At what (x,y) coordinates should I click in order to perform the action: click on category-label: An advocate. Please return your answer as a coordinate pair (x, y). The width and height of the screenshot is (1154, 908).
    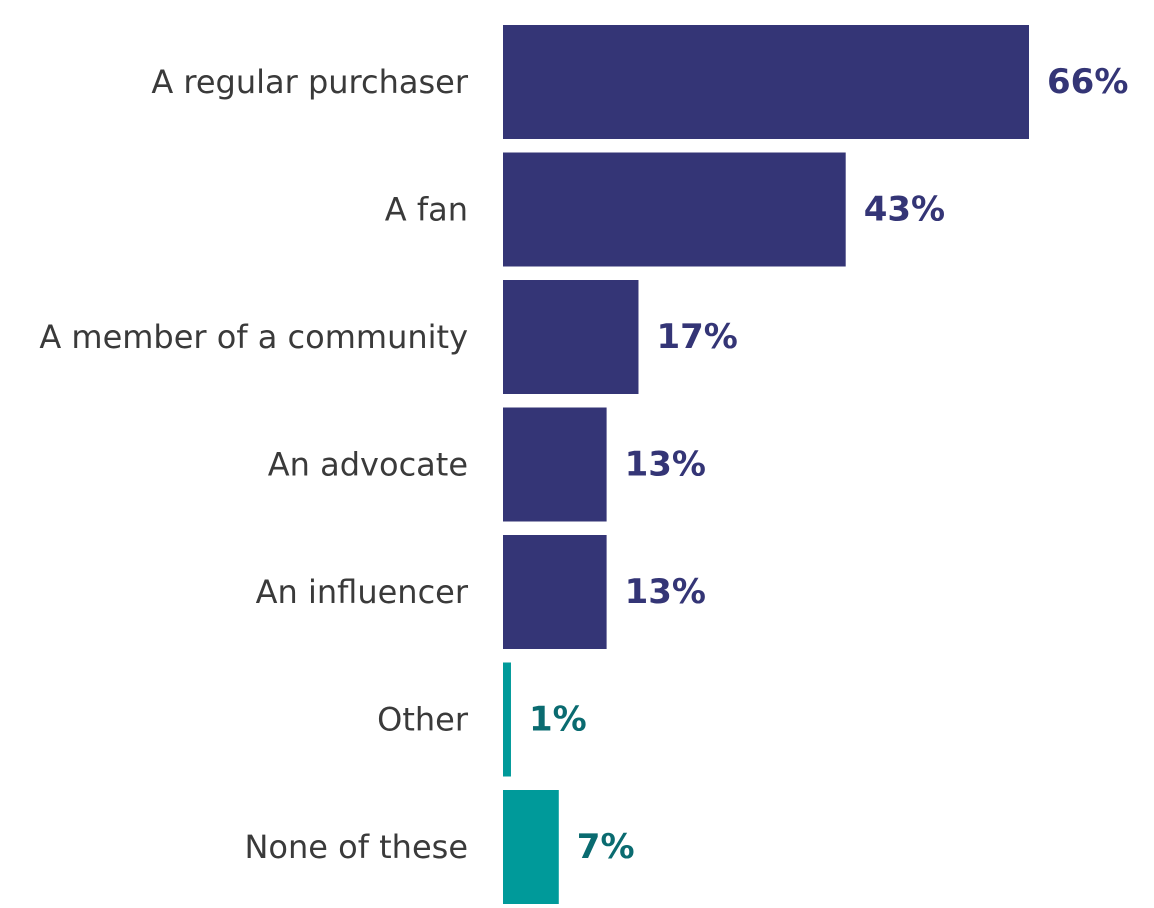
    Looking at the image, I should click on (368, 465).